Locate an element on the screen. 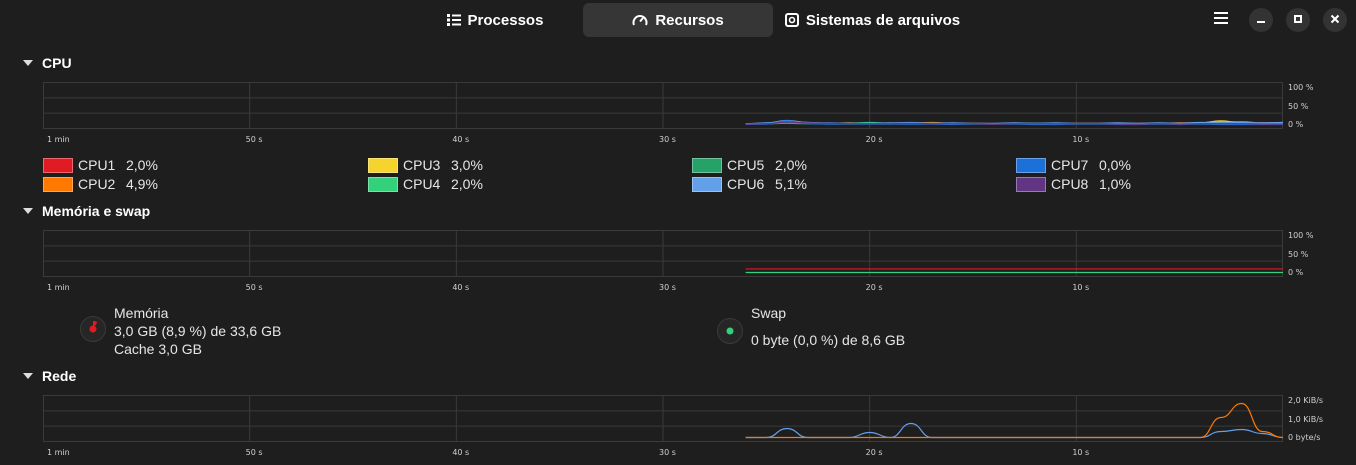 The image size is (1356, 465). cpu-legend-item: CPU1 2,0% is located at coordinates (100, 165).